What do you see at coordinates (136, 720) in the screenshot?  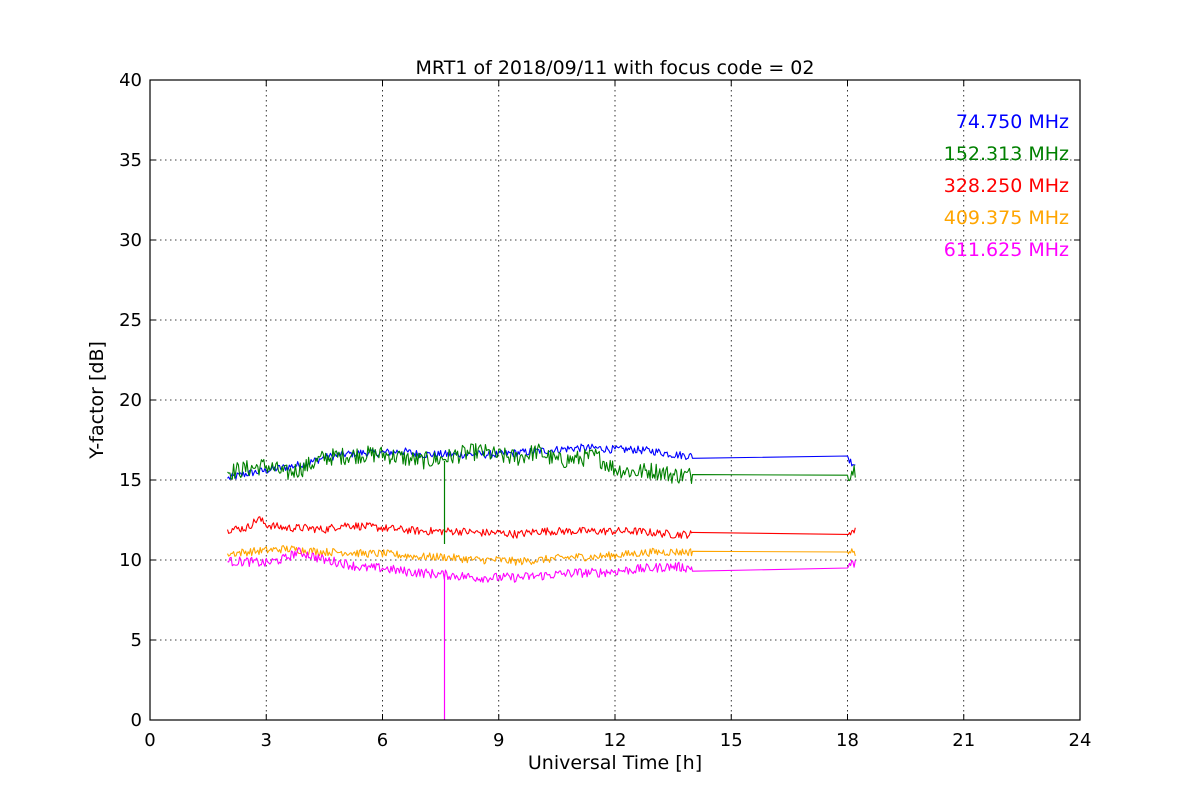 I see `y-tick-label: 0` at bounding box center [136, 720].